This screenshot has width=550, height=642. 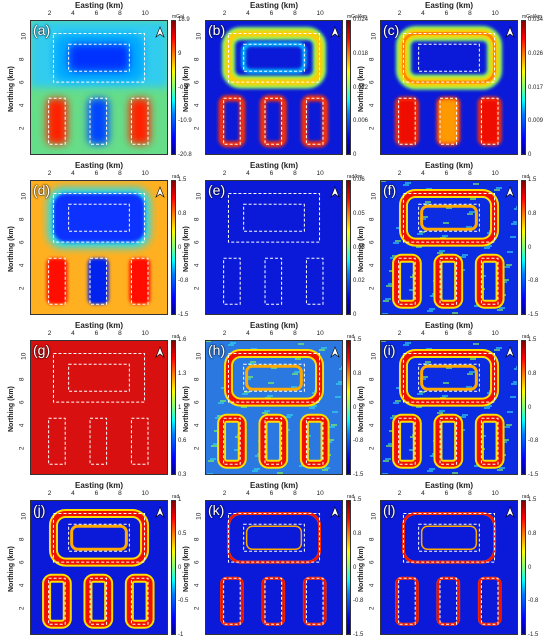 I want to click on source-outlines-j, so click(x=98, y=569).